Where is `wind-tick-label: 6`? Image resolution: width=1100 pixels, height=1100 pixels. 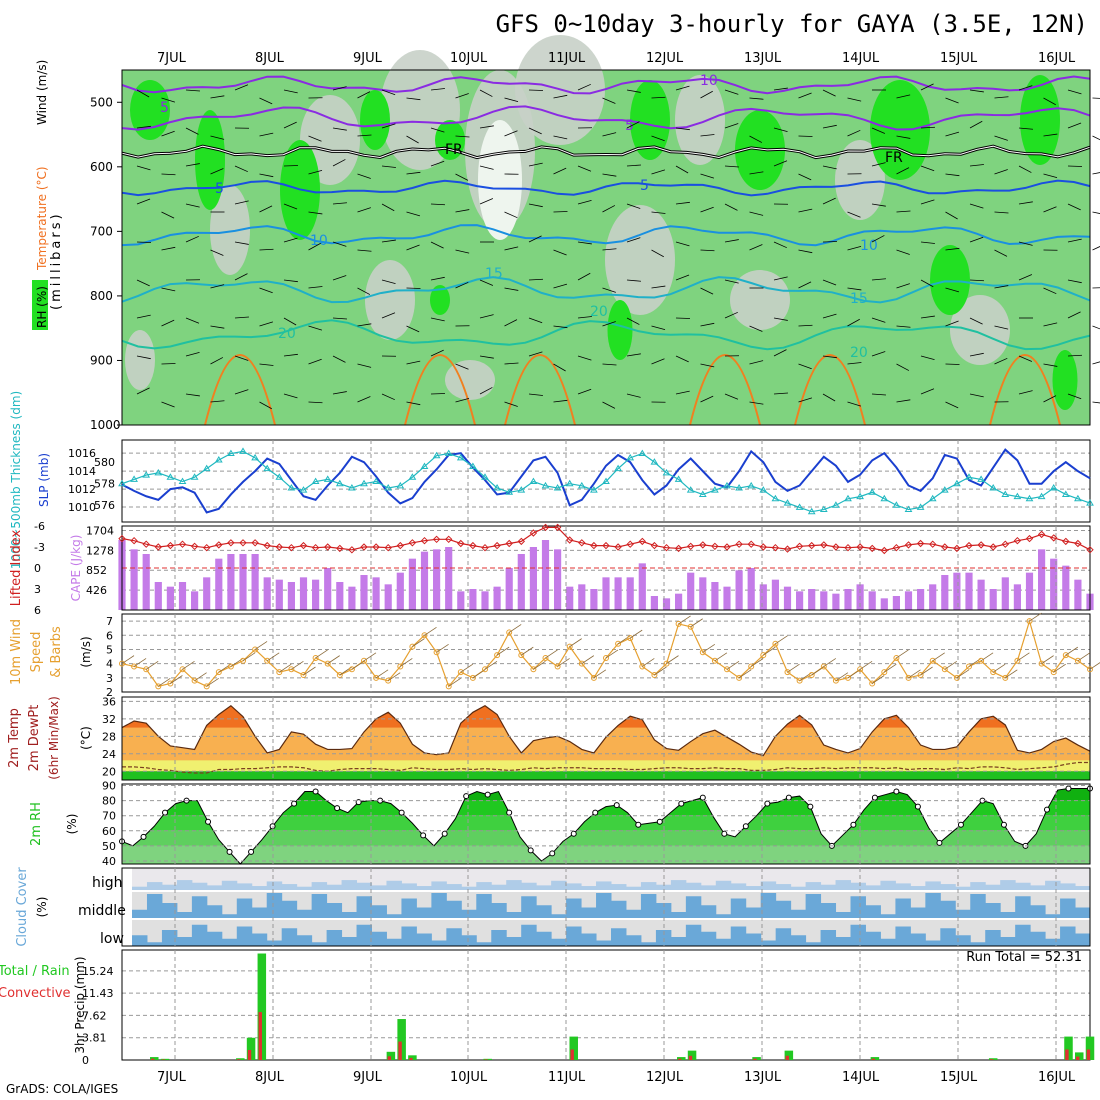
wind-tick-label: 6 is located at coordinates (109, 635).